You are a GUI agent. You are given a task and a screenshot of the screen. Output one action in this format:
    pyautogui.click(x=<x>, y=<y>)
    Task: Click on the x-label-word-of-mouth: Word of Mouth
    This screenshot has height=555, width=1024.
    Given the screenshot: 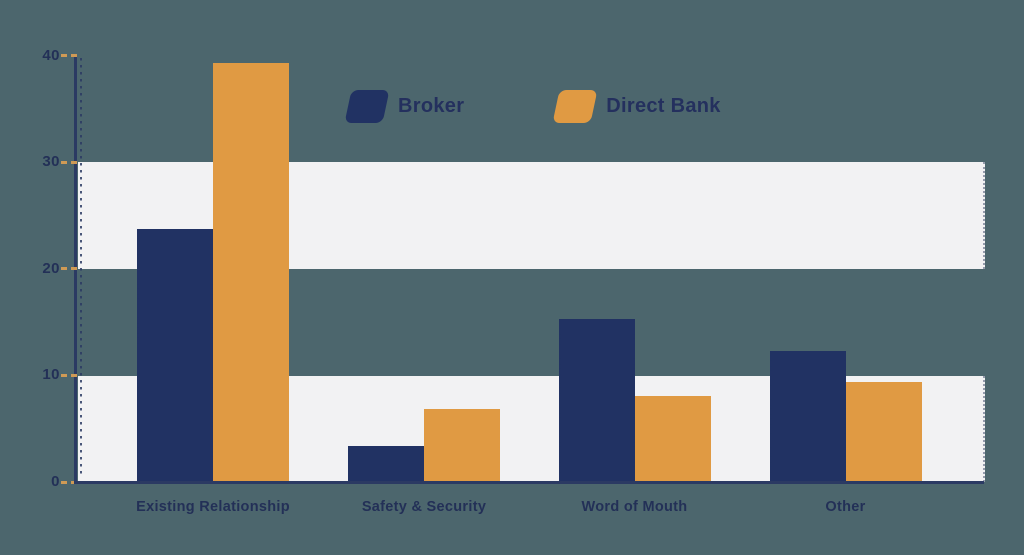 What is the action you would take?
    pyautogui.click(x=634, y=507)
    